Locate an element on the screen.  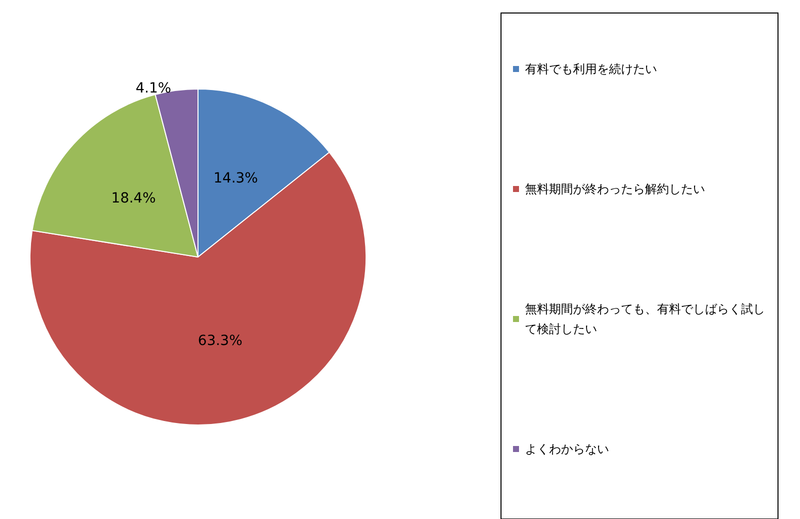
legend-label: 無料期間が終わっても、有料でしばらく試して検討したい is located at coordinates (645, 319).